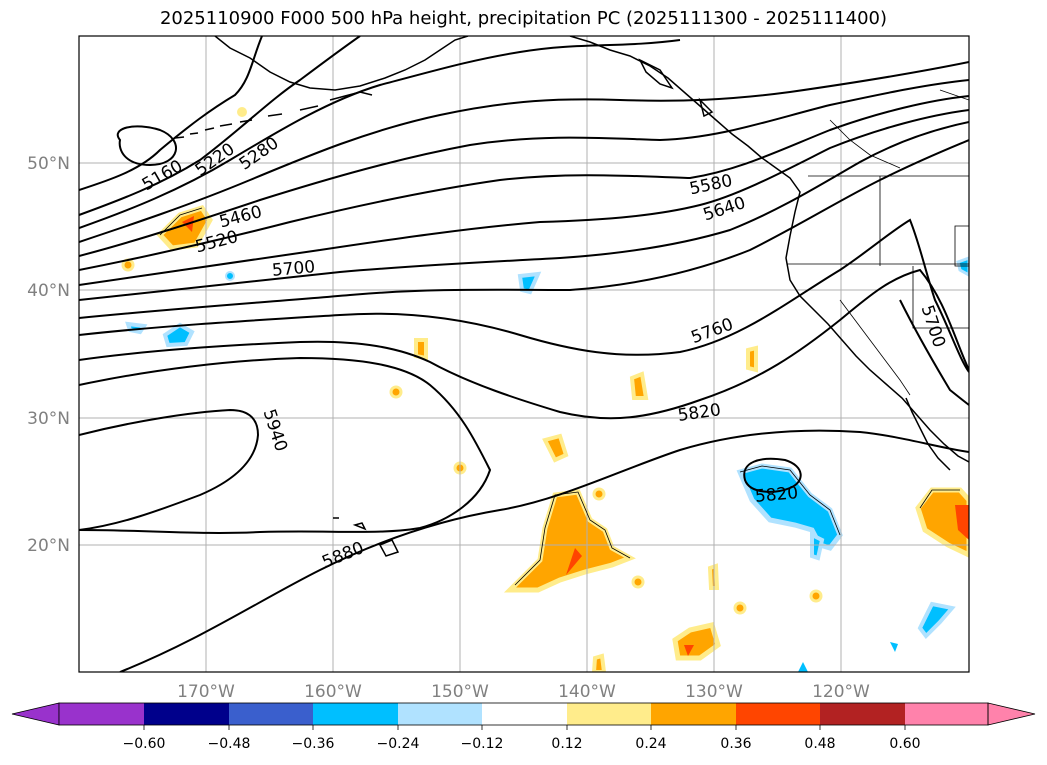  What do you see at coordinates (460, 692) in the screenshot?
I see `lon-label: 150°W` at bounding box center [460, 692].